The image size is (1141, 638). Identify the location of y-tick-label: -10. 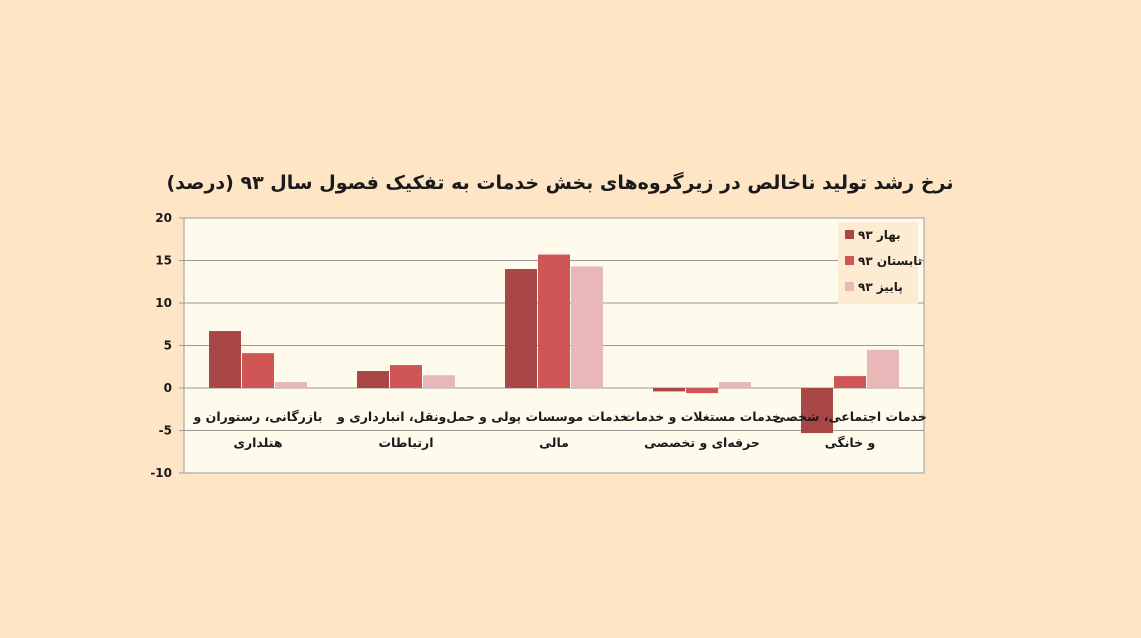
(161, 473).